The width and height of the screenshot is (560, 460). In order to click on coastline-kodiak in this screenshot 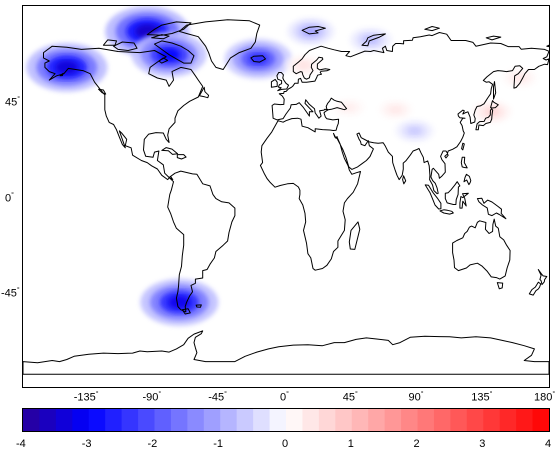, I will do `click(61, 74)`.